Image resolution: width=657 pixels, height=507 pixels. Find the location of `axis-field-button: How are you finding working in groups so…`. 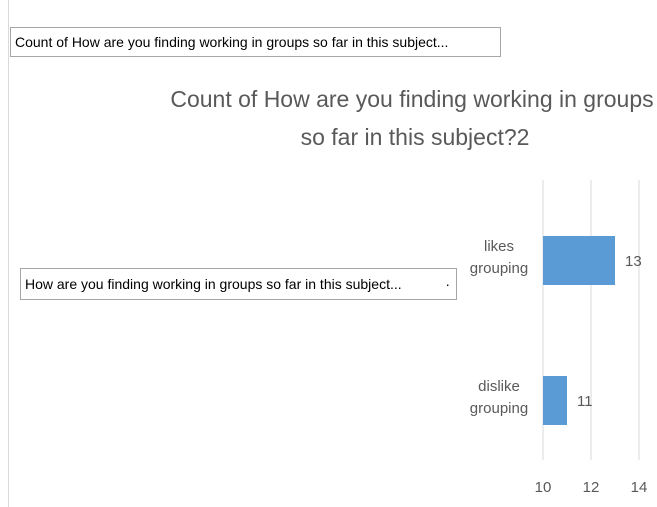

axis-field-button: How are you finding working in groups so… is located at coordinates (238, 284).